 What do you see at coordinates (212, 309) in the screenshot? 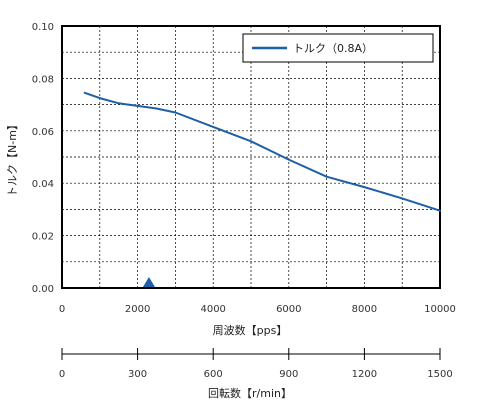
I see `x-tick-label: 4000` at bounding box center [212, 309].